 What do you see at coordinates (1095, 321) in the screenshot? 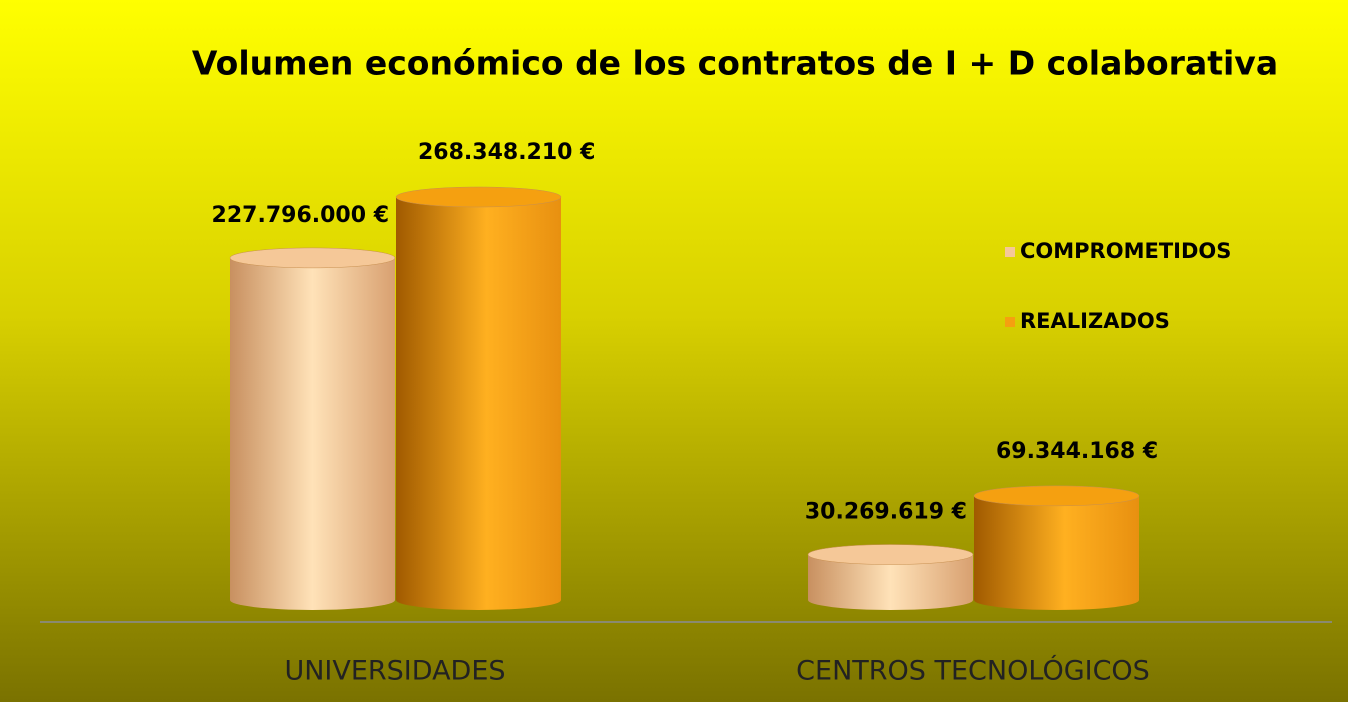
I see `legend-label: REALIZADOS` at bounding box center [1095, 321].